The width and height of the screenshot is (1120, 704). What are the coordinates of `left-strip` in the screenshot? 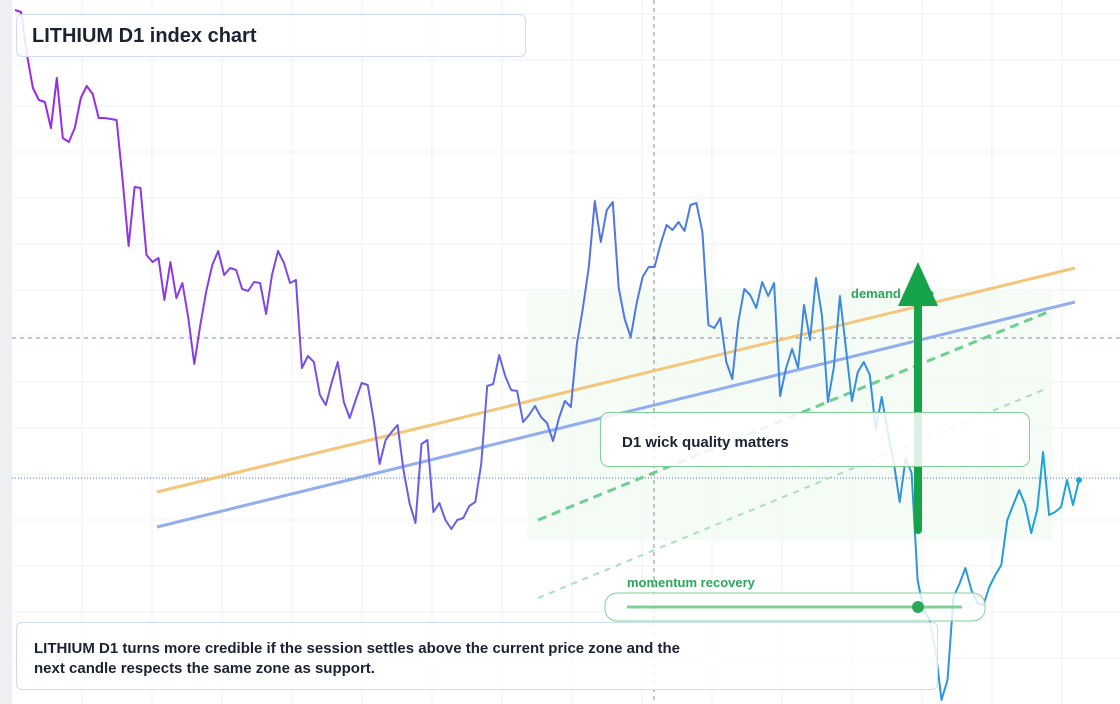 It's located at (6, 352).